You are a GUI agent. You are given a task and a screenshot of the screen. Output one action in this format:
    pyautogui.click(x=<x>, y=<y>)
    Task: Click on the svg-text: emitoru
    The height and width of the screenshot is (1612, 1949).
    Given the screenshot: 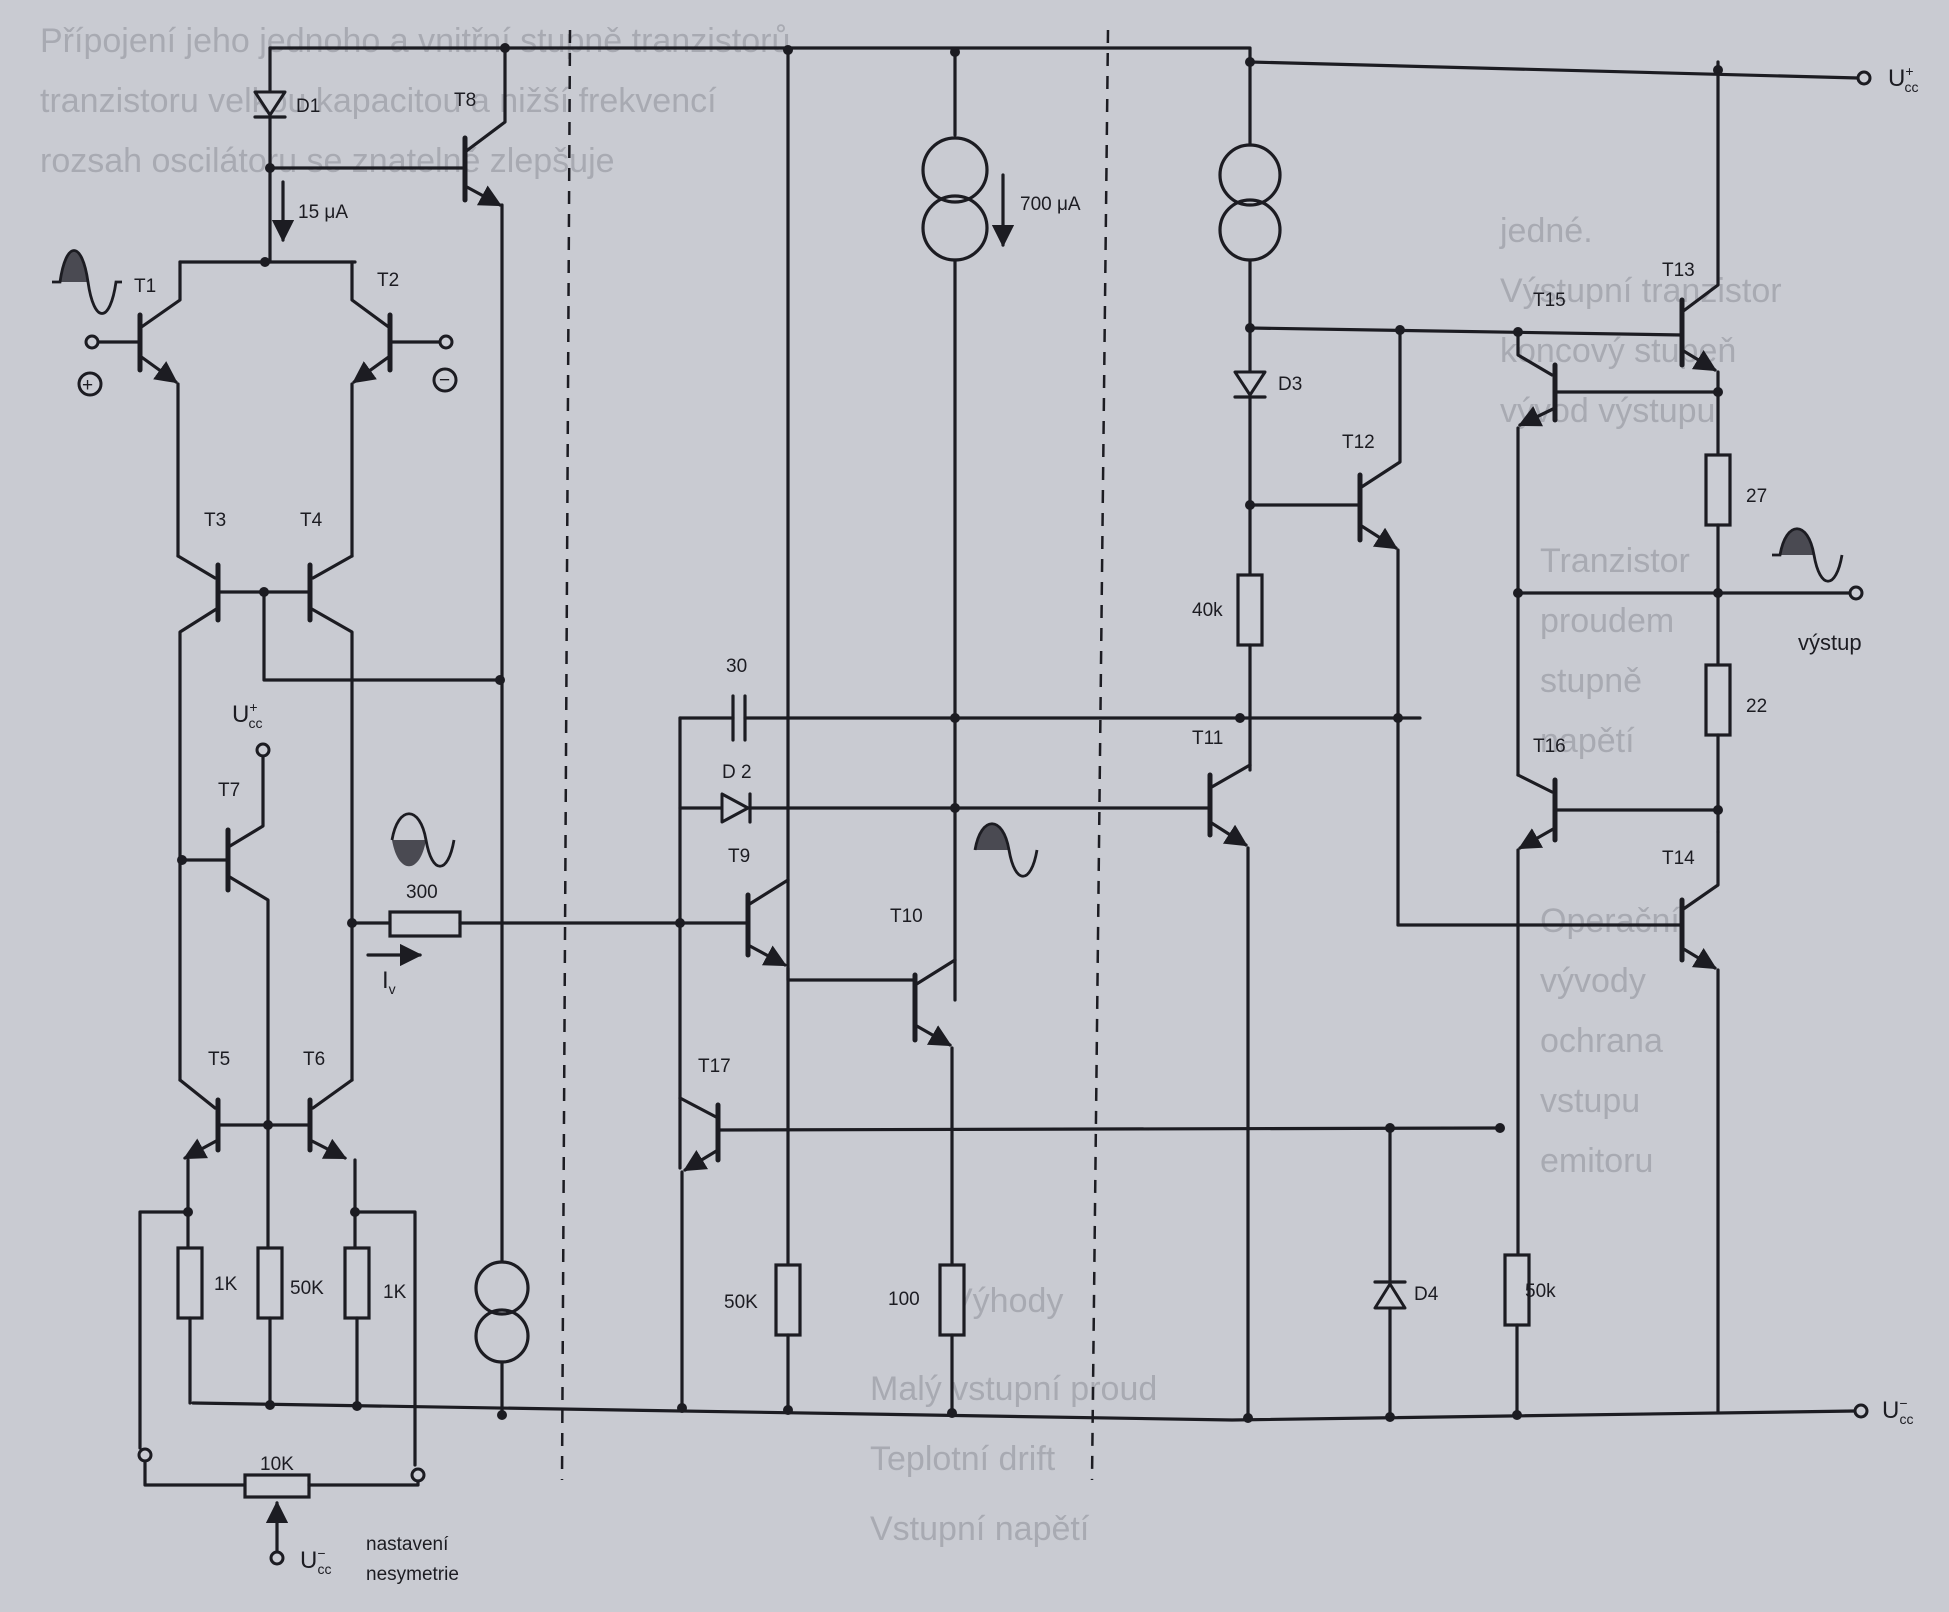 What is the action you would take?
    pyautogui.click(x=1596, y=1161)
    